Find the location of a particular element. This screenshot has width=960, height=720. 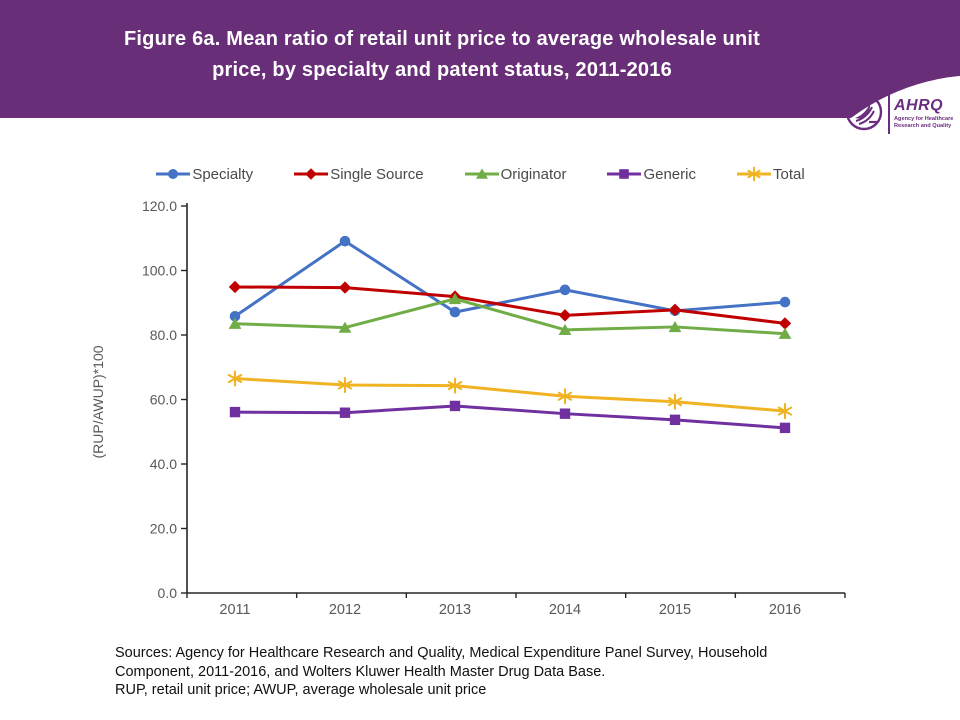

legend-item-originator: Originator is located at coordinates (515, 174).